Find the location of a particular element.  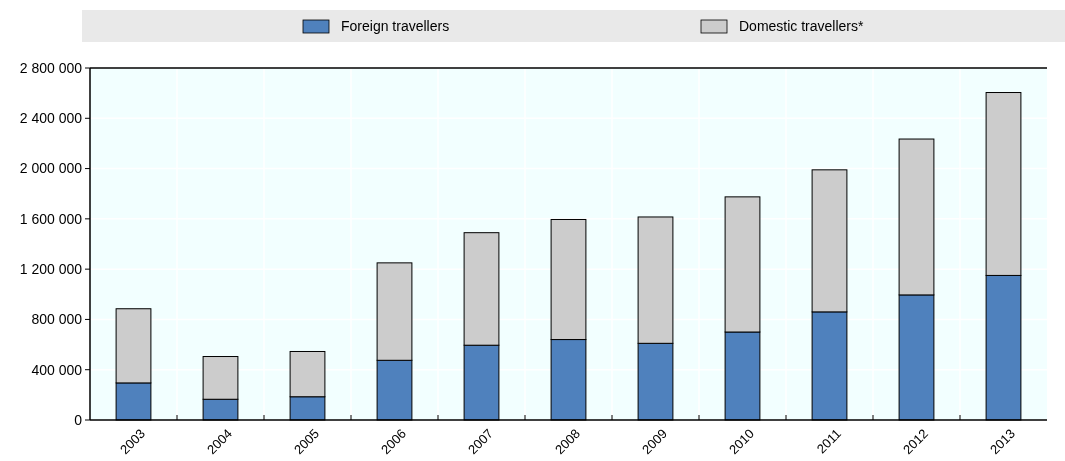

y-tick-label: 1 600 000 is located at coordinates (51, 218).